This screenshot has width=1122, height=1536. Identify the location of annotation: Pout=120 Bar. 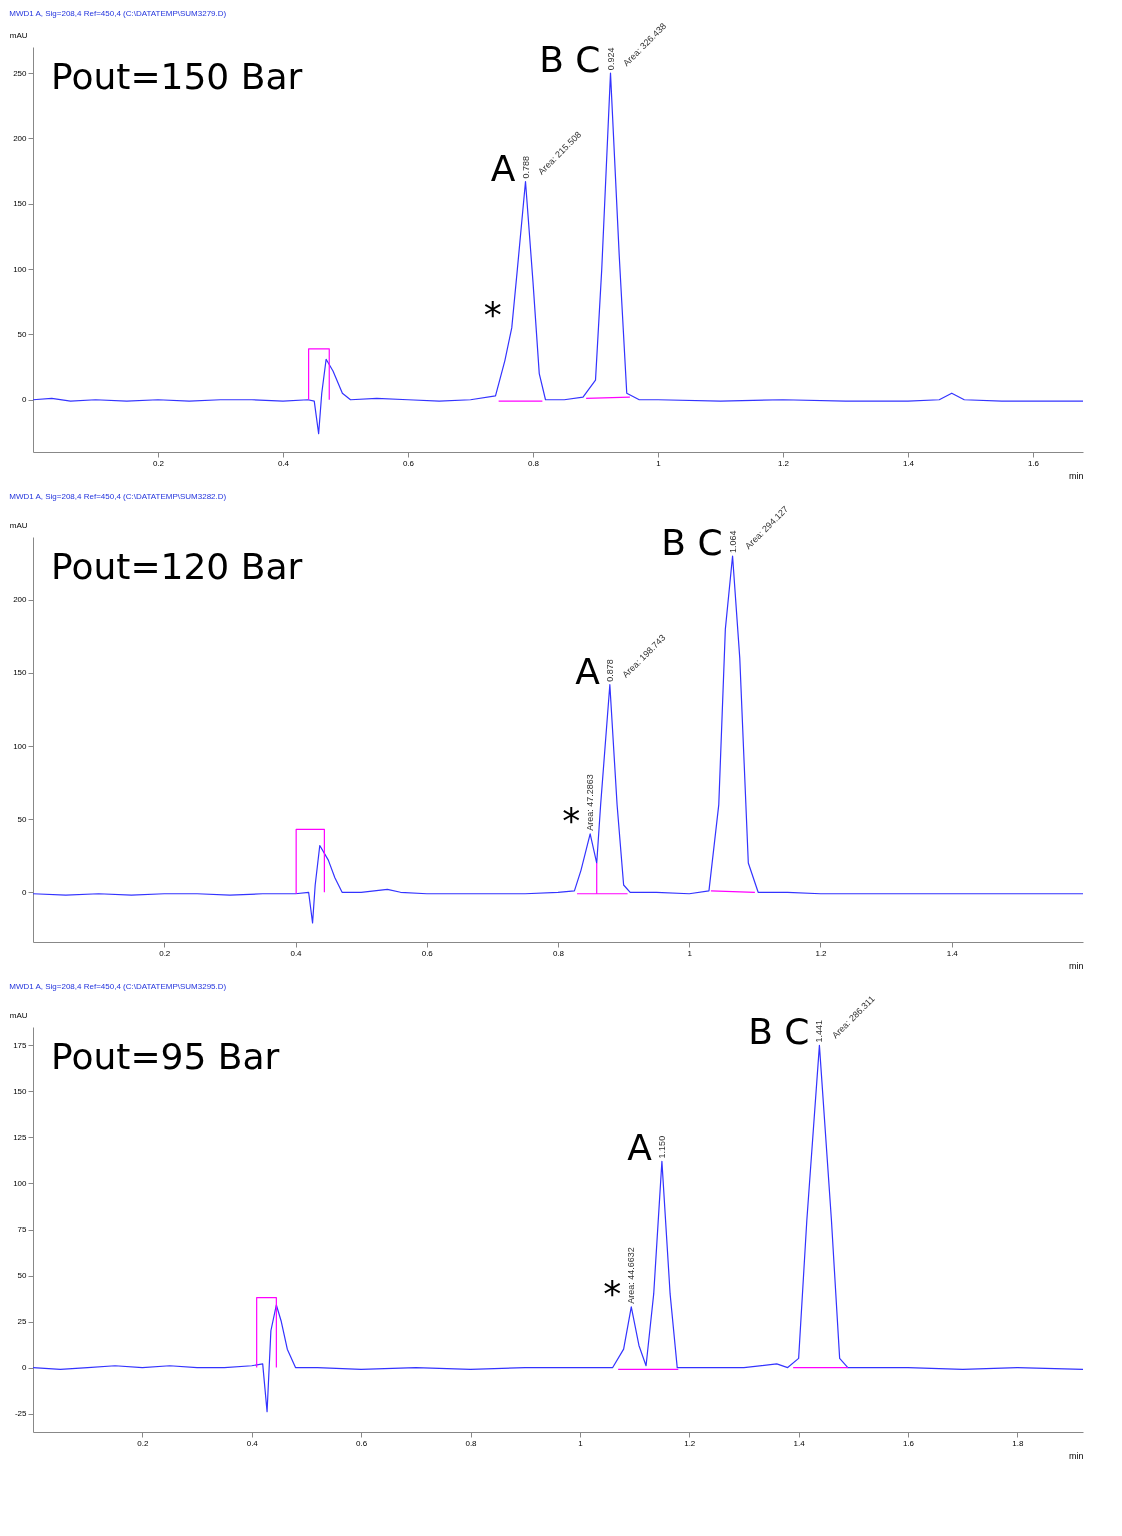
(177, 566).